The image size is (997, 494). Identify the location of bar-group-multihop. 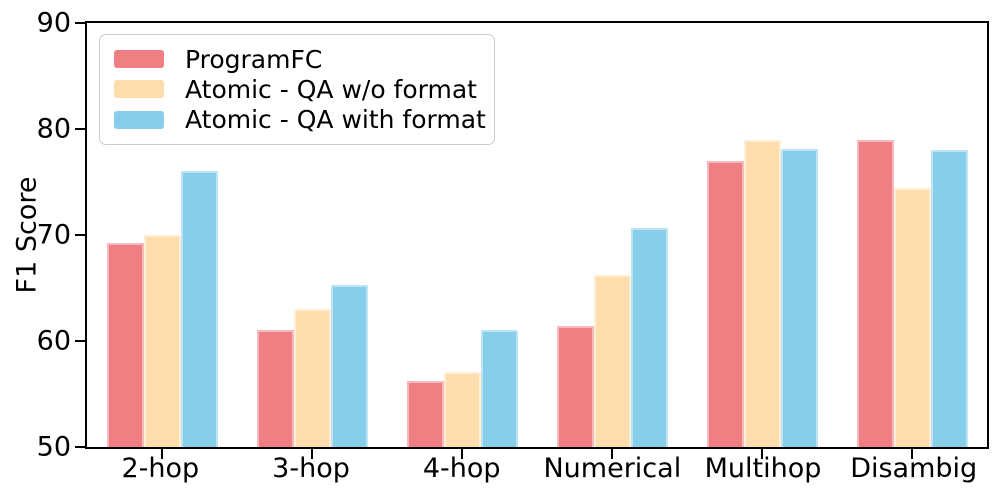
(762, 241).